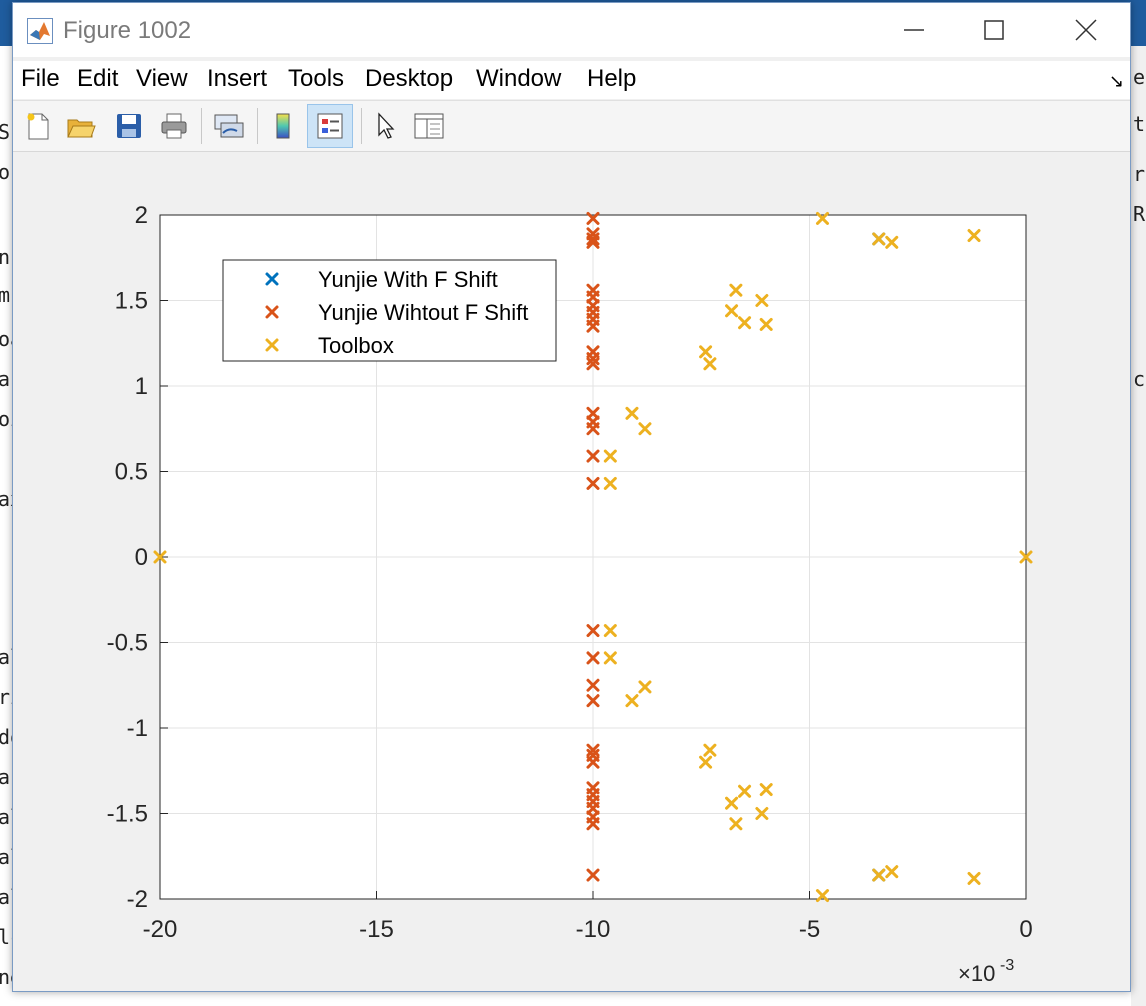  I want to click on save-figure-button, so click(129, 126).